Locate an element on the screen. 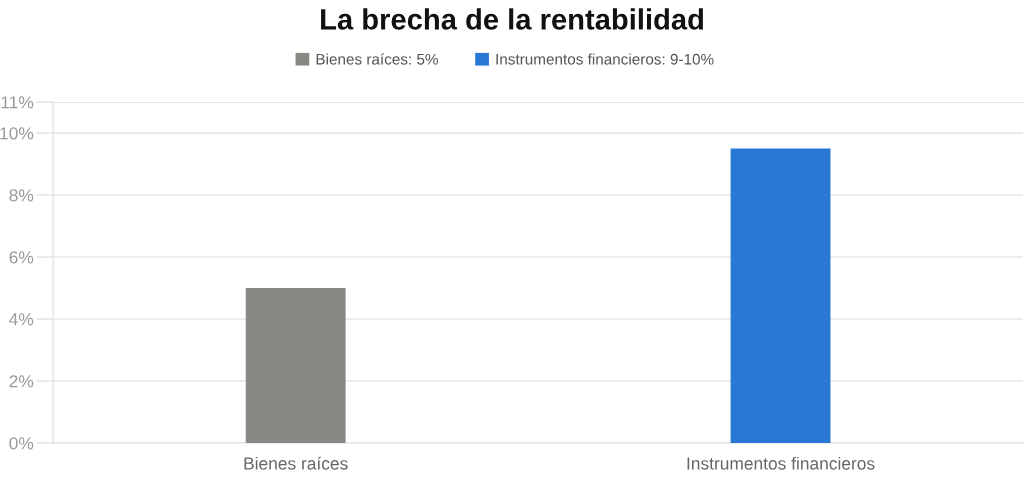 The height and width of the screenshot is (486, 1024). y-tick-label: 10% is located at coordinates (17, 133).